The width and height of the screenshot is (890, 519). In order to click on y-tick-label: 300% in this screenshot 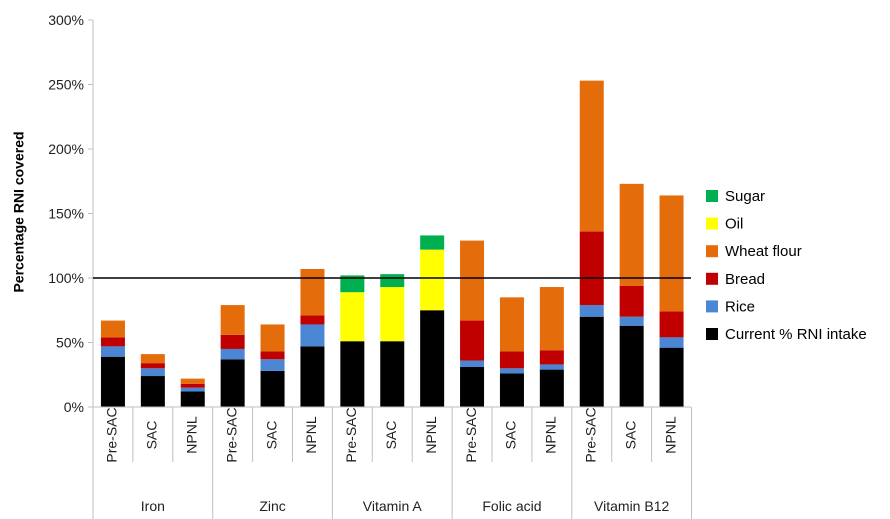, I will do `click(66, 20)`.